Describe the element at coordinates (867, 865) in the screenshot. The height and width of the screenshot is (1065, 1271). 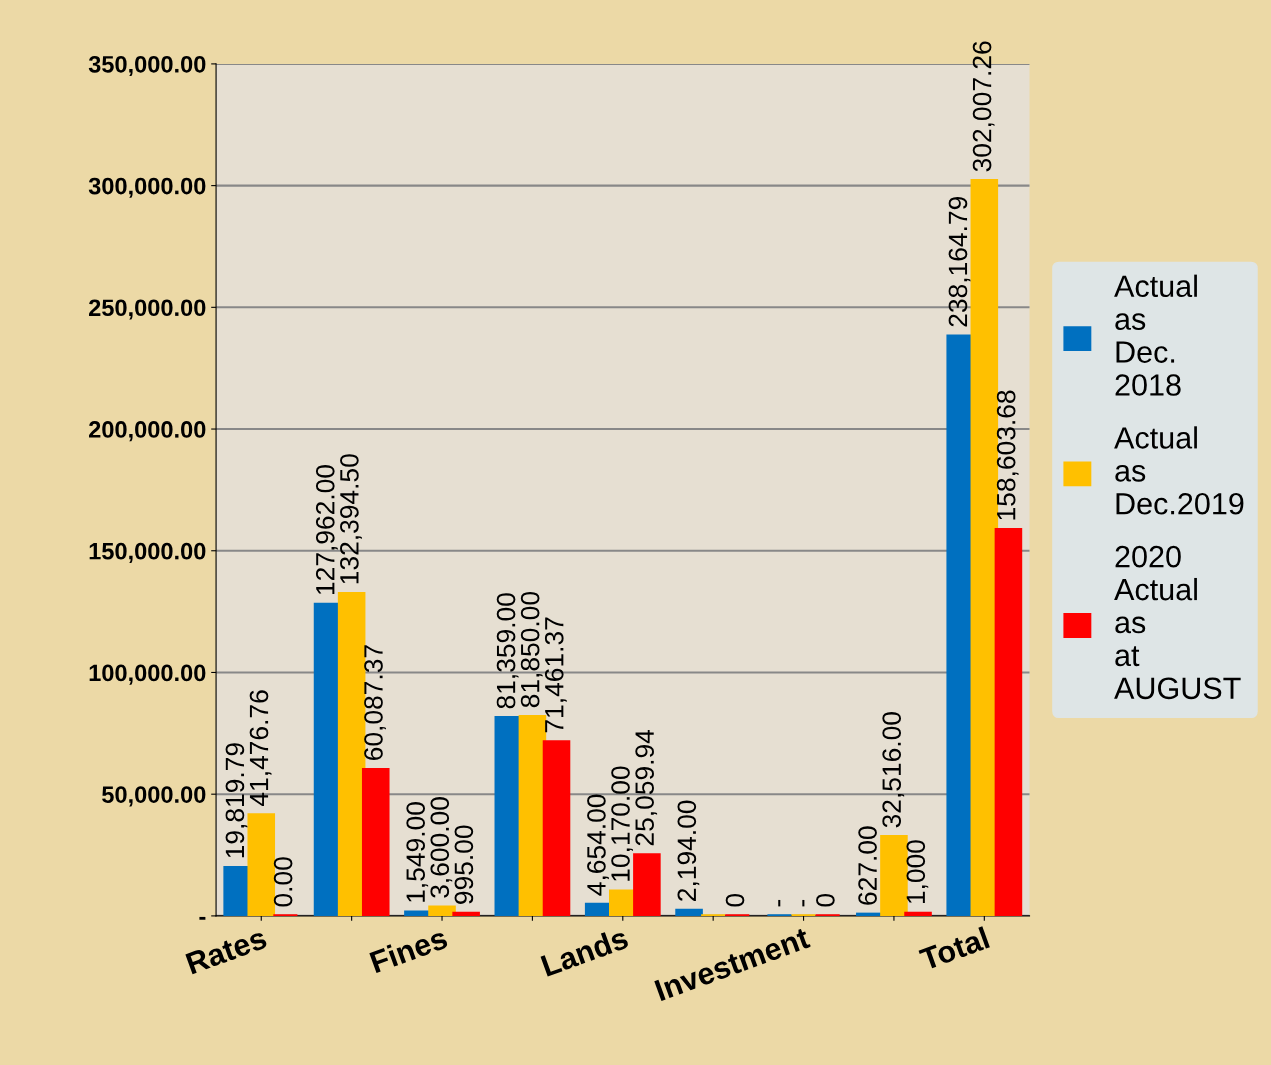
I see `data-label: 627.00` at that location.